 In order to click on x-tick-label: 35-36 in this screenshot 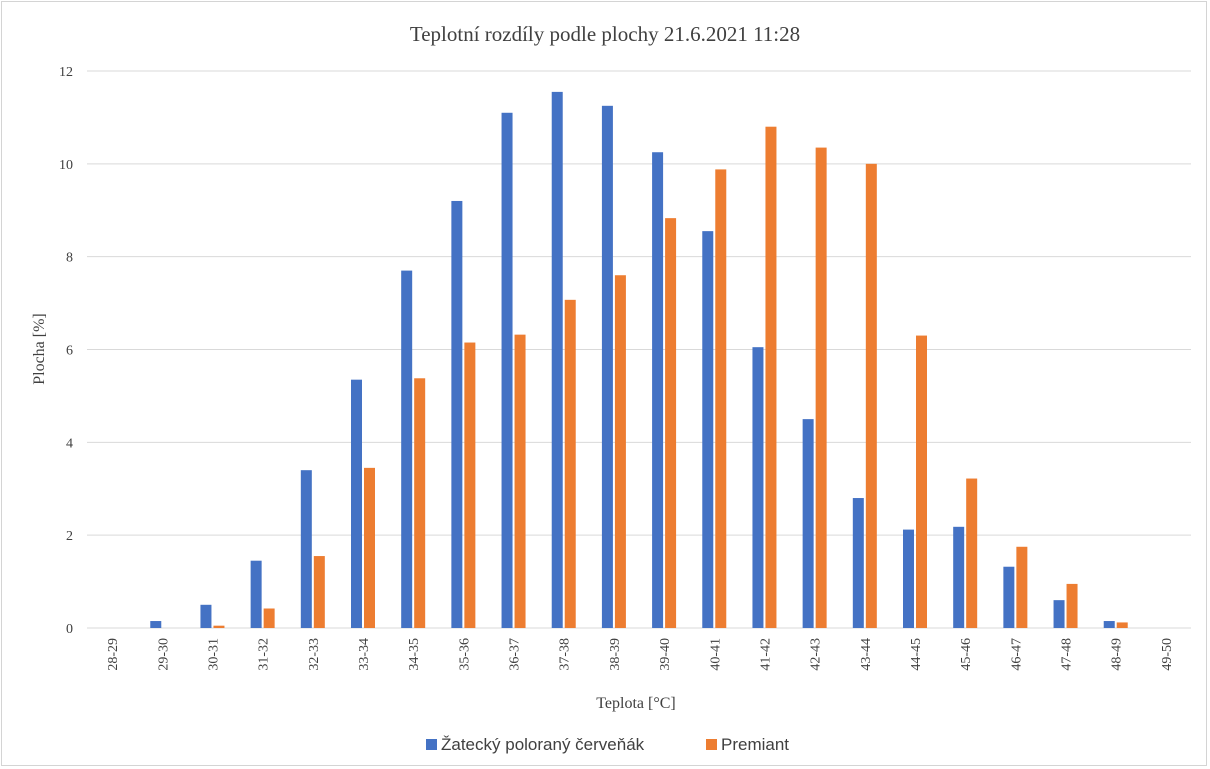, I will do `click(464, 654)`.